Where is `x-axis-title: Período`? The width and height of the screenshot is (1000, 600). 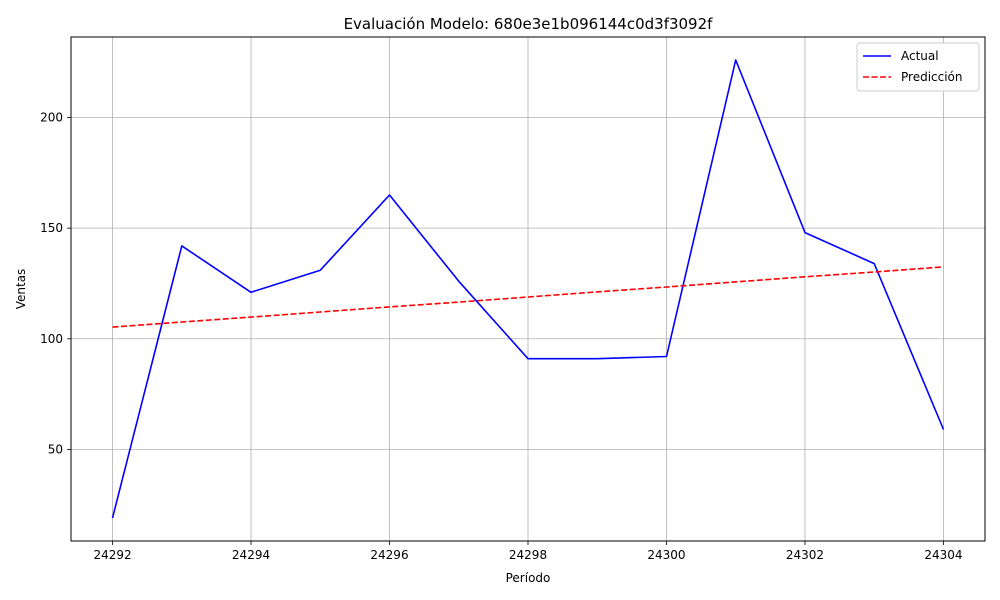 x-axis-title: Período is located at coordinates (528, 578).